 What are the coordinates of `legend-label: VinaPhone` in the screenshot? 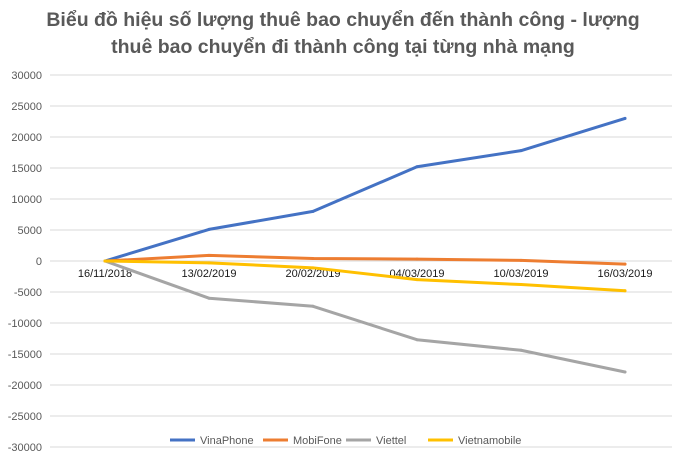 It's located at (227, 441).